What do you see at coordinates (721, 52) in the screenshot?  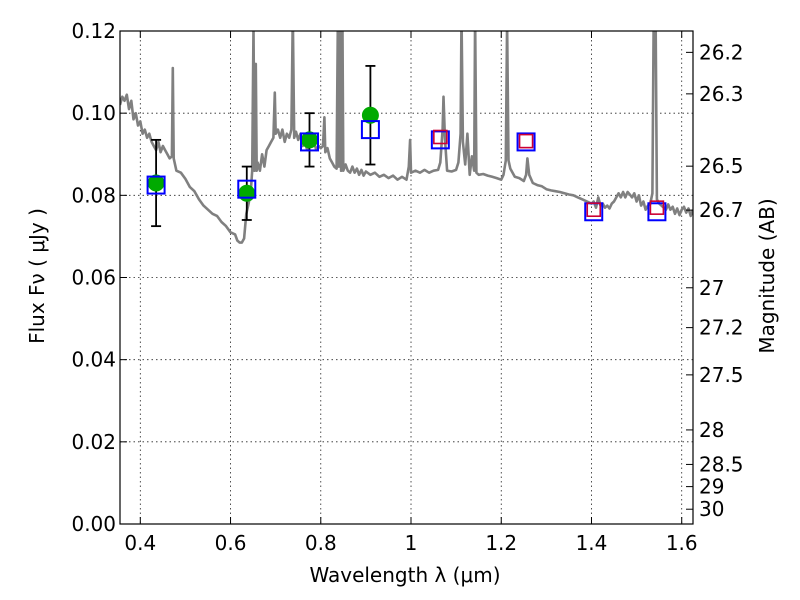 I see `y2-tick-label: 26.2` at bounding box center [721, 52].